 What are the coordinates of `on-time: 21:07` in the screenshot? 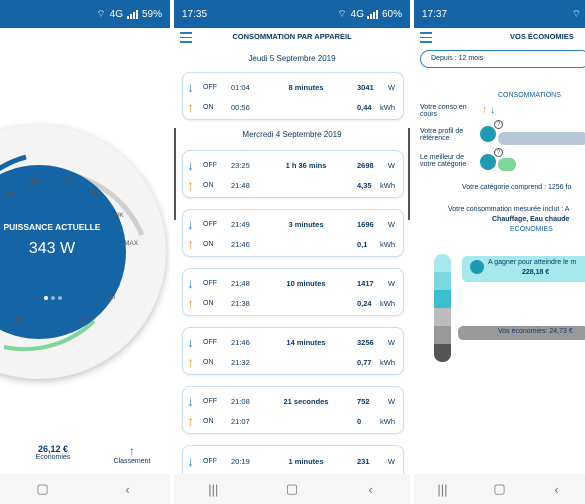 It's located at (240, 421).